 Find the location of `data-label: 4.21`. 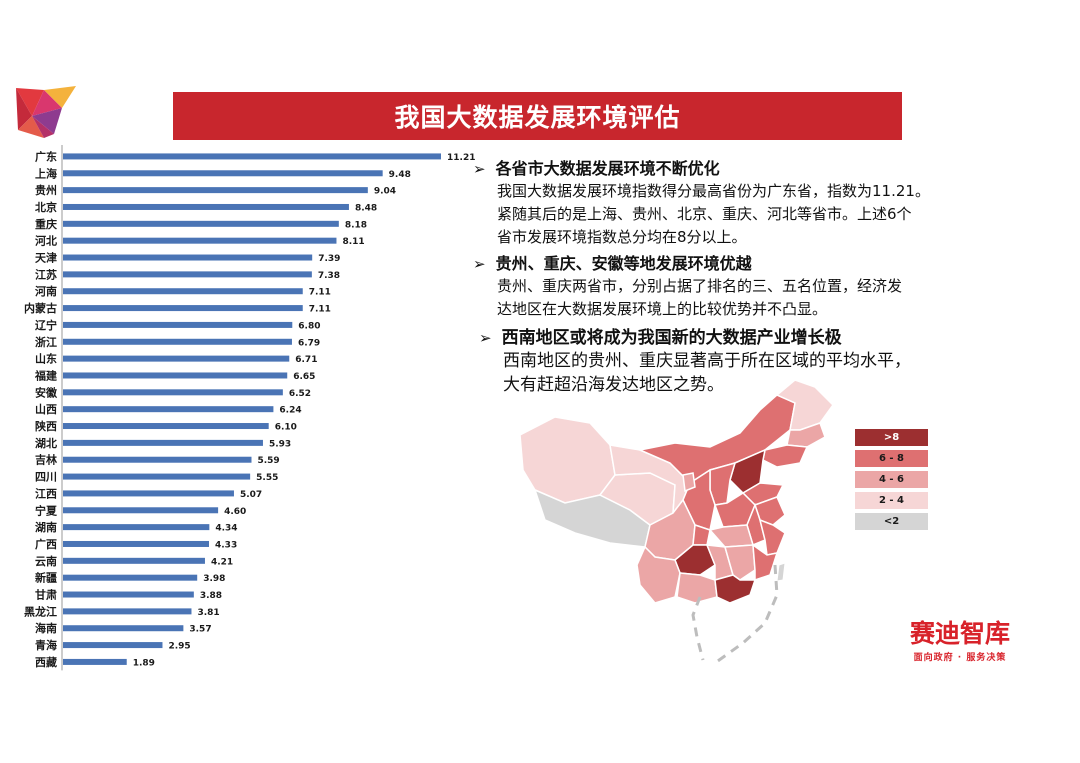

data-label: 4.21 is located at coordinates (222, 562).